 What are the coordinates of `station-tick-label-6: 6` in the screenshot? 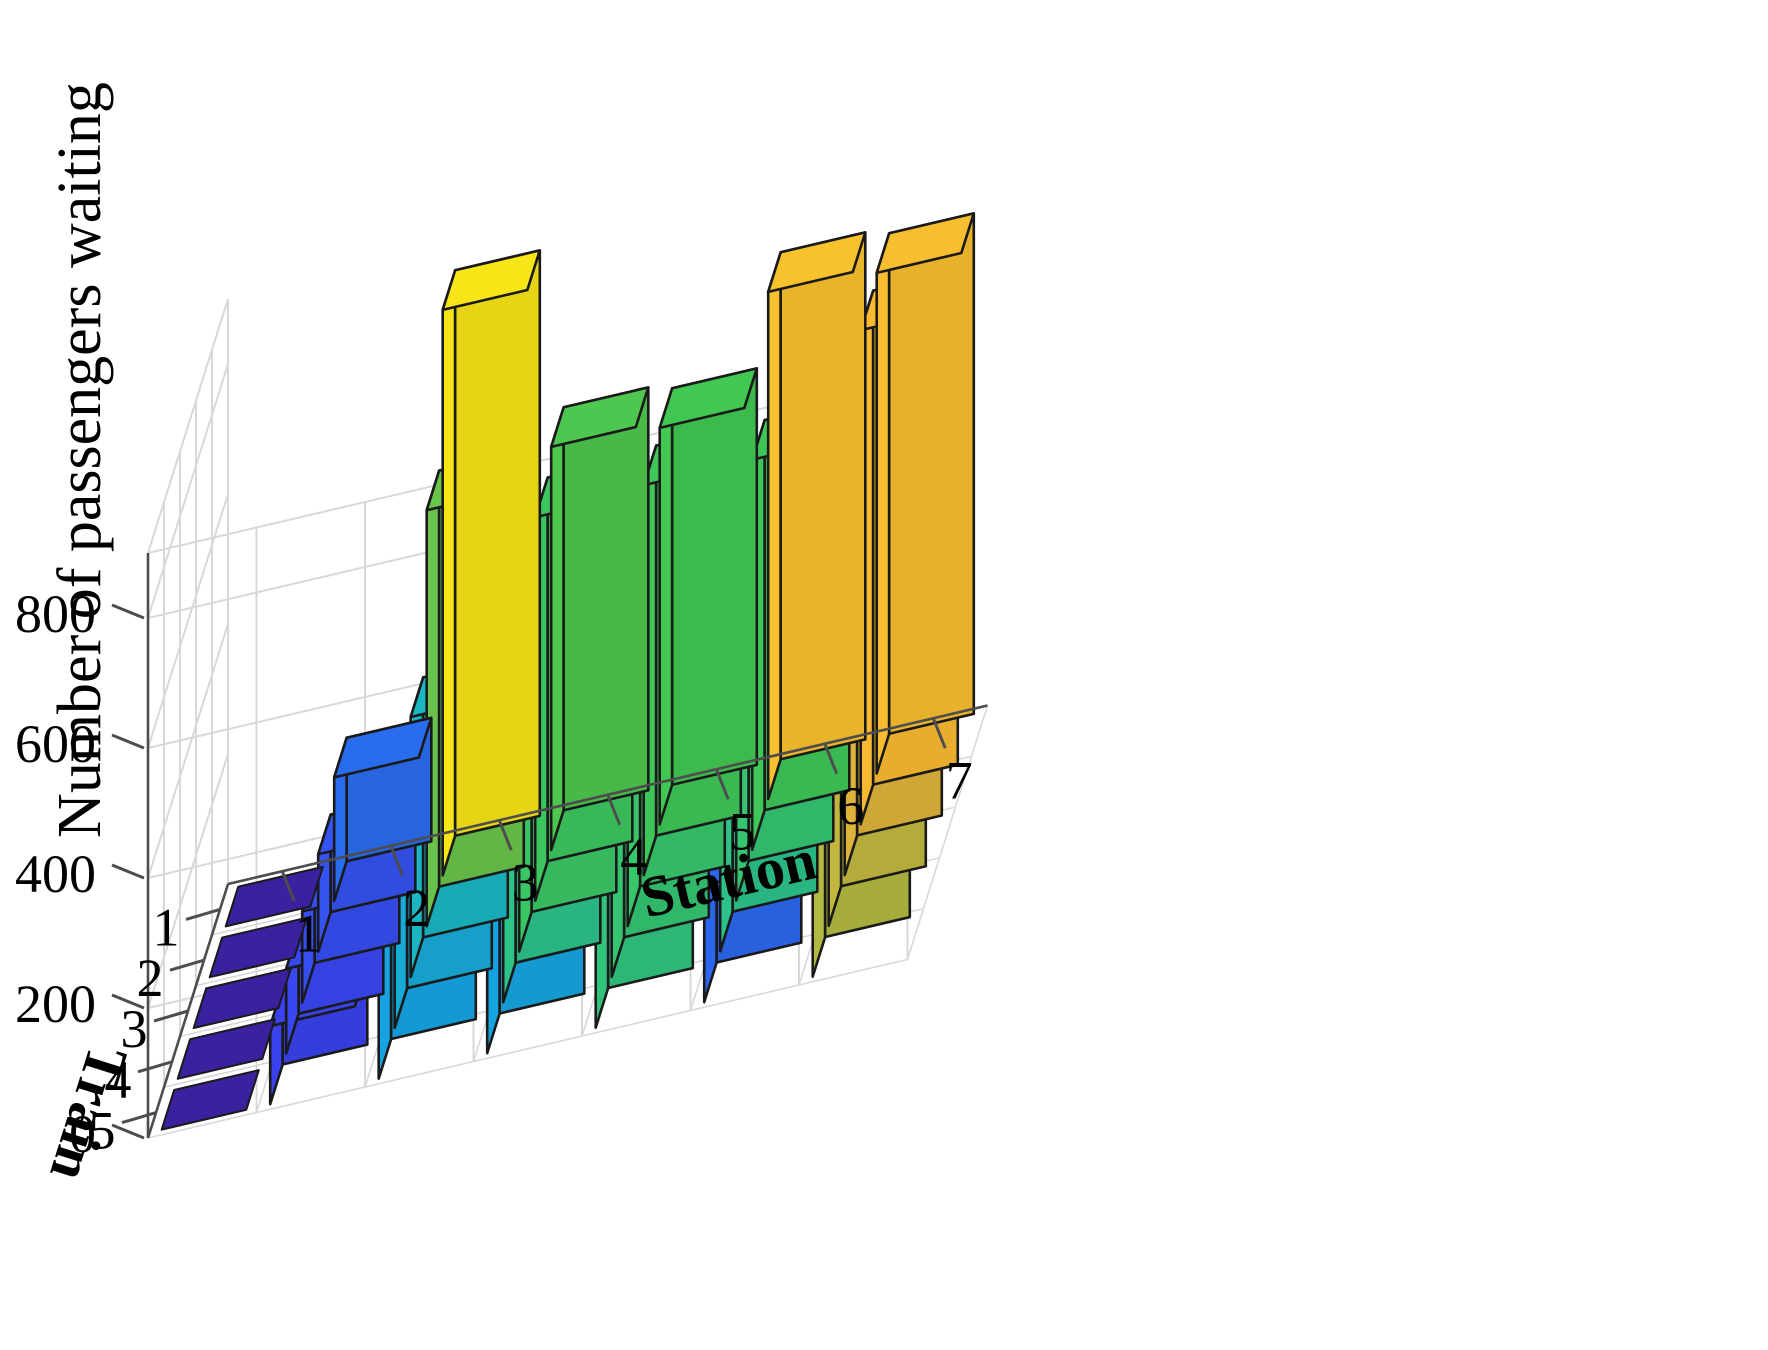 It's located at (850, 806).